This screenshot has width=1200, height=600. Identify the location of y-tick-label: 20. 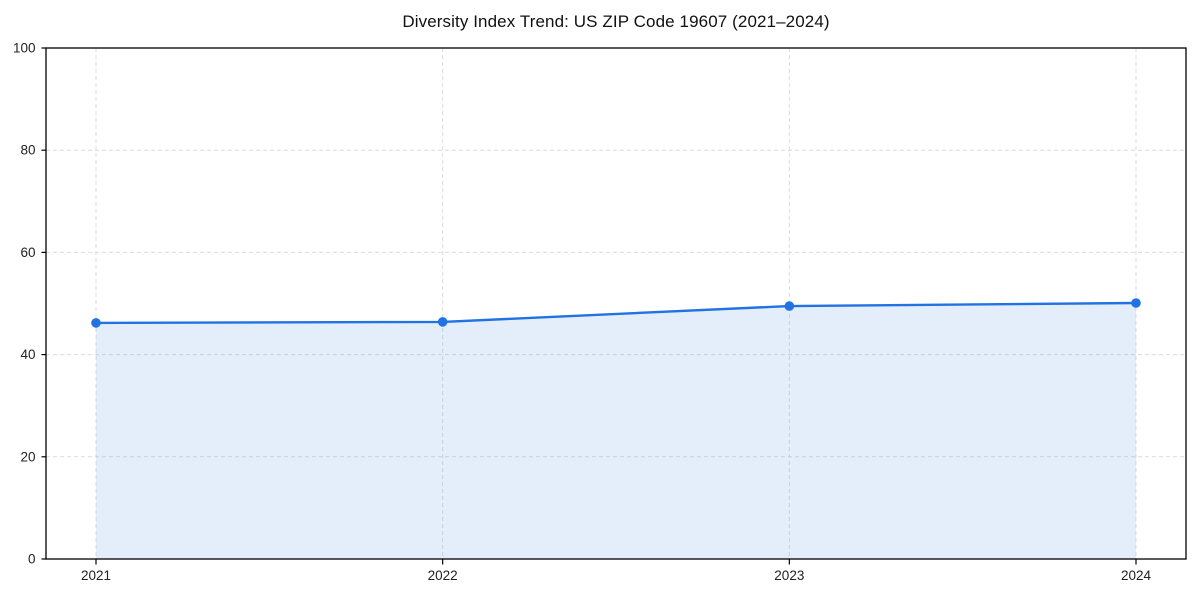
(27, 456).